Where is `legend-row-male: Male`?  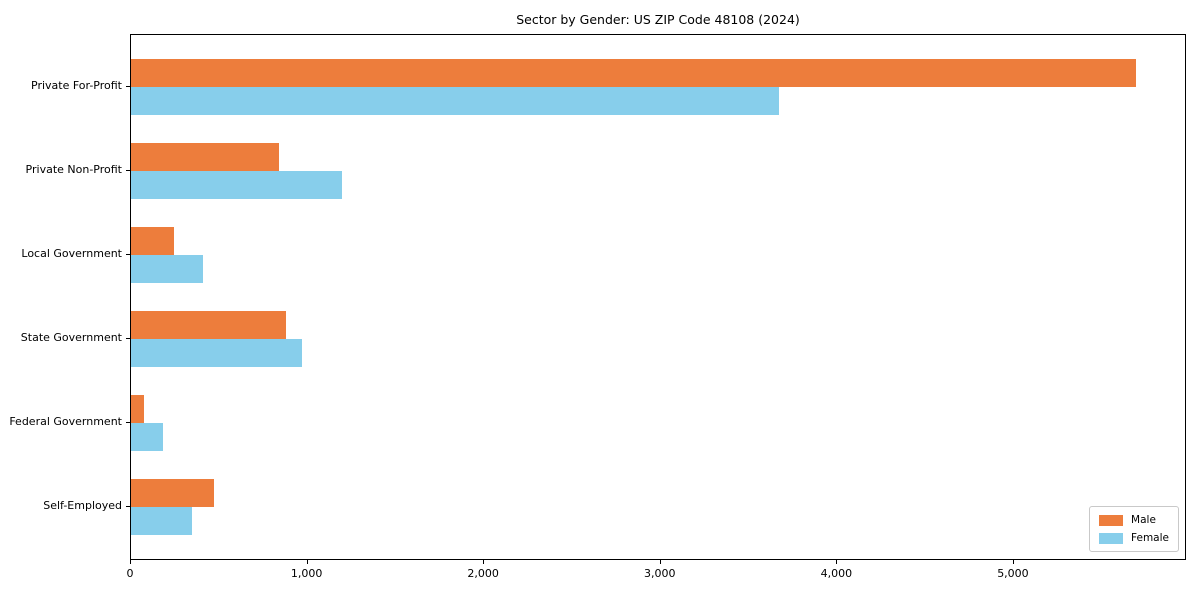 legend-row-male: Male is located at coordinates (1134, 520).